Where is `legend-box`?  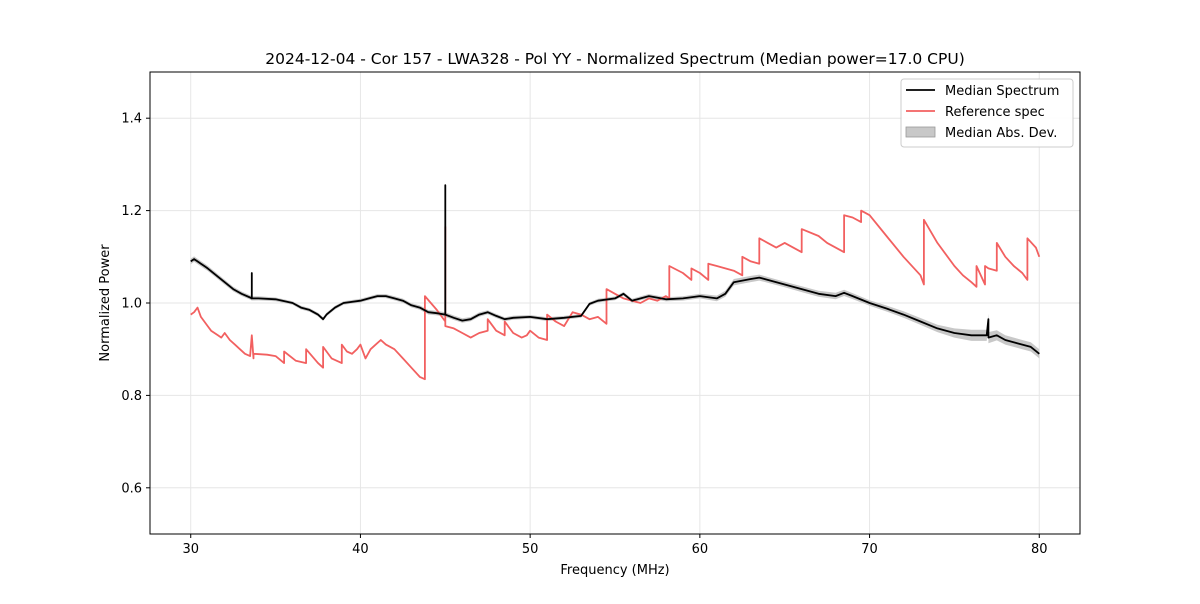
legend-box is located at coordinates (987, 113).